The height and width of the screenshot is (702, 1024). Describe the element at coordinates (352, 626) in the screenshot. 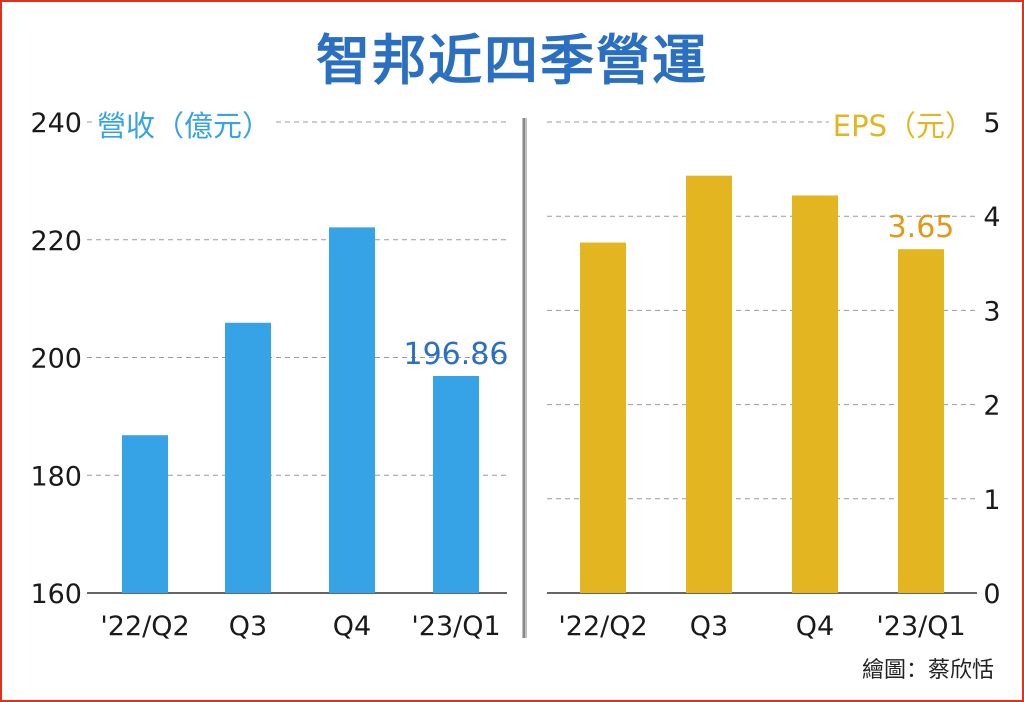

I see `revenue-x-tick-label: Q4` at that location.